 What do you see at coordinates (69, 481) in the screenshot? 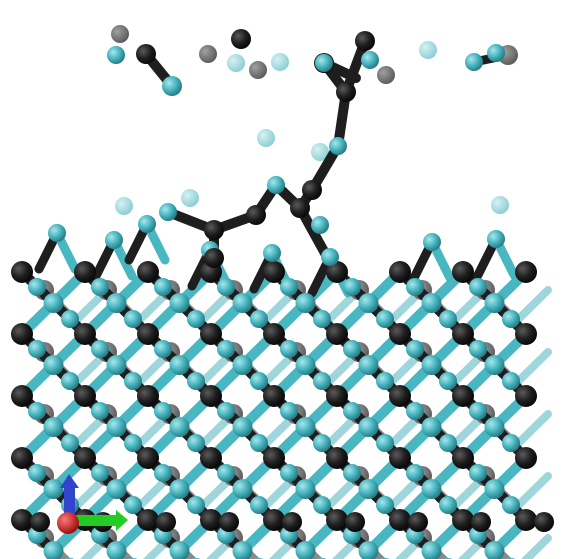
I see `y-axis-arrowhead` at bounding box center [69, 481].